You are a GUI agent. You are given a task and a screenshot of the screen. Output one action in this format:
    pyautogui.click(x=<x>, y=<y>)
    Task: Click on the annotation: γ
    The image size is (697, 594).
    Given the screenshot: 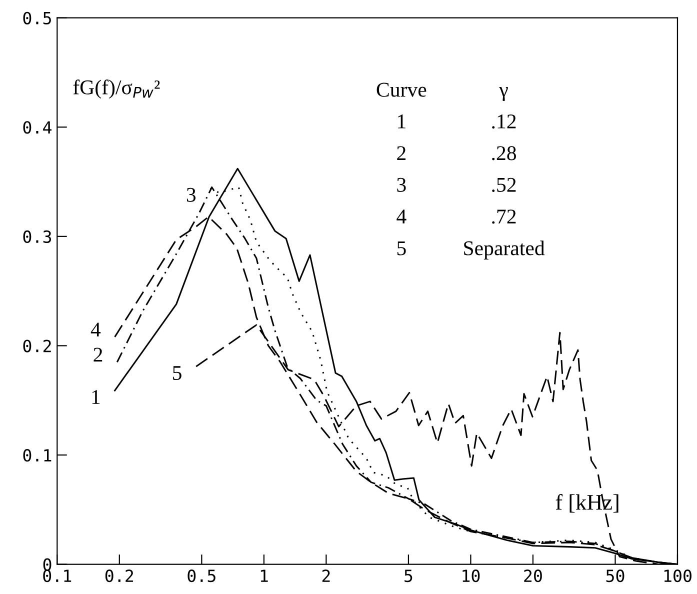 What is the action you would take?
    pyautogui.click(x=503, y=94)
    